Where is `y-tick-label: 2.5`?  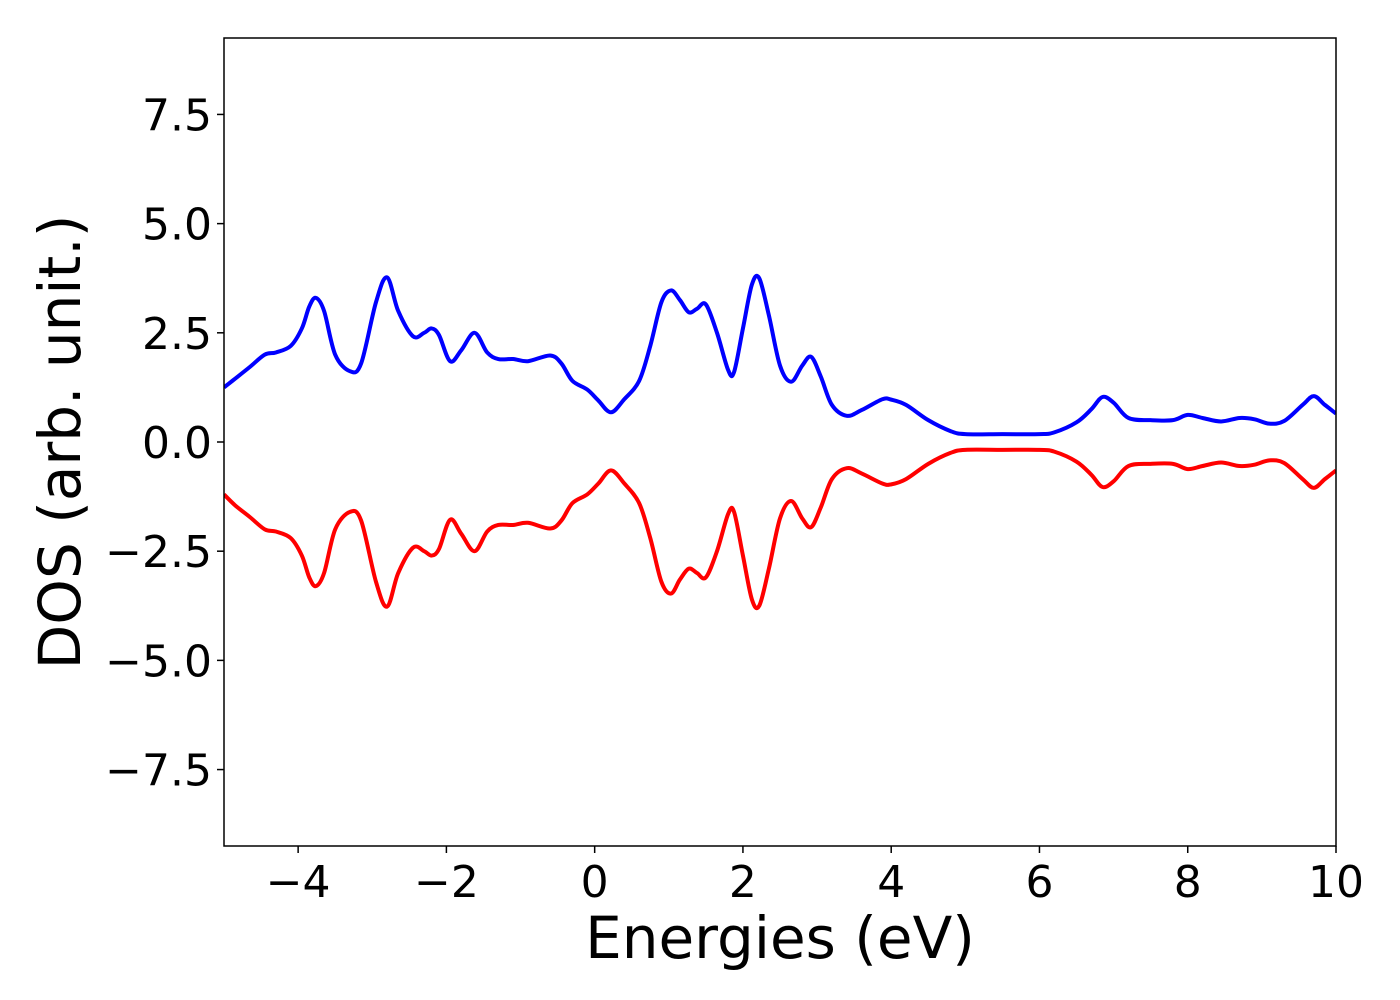 y-tick-label: 2.5 is located at coordinates (177, 334).